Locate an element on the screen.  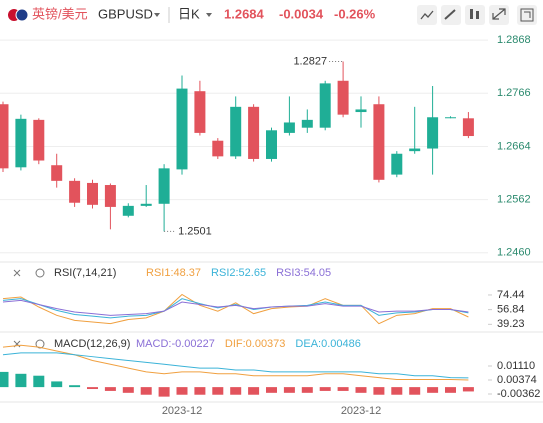
panel-icons is located at coordinates (29, 308).